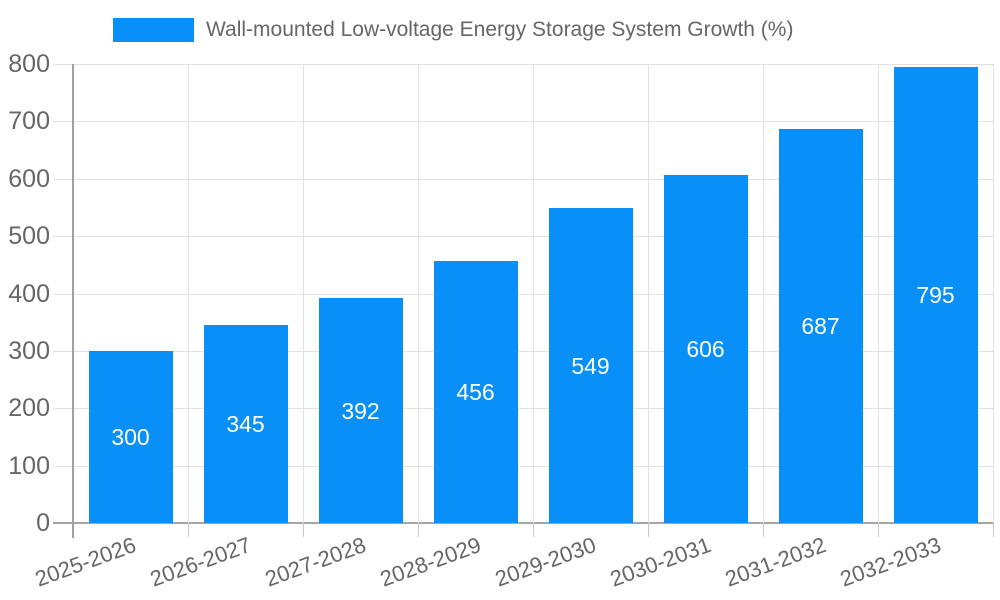  I want to click on y-axis-tick-label: 800, so click(29, 64).